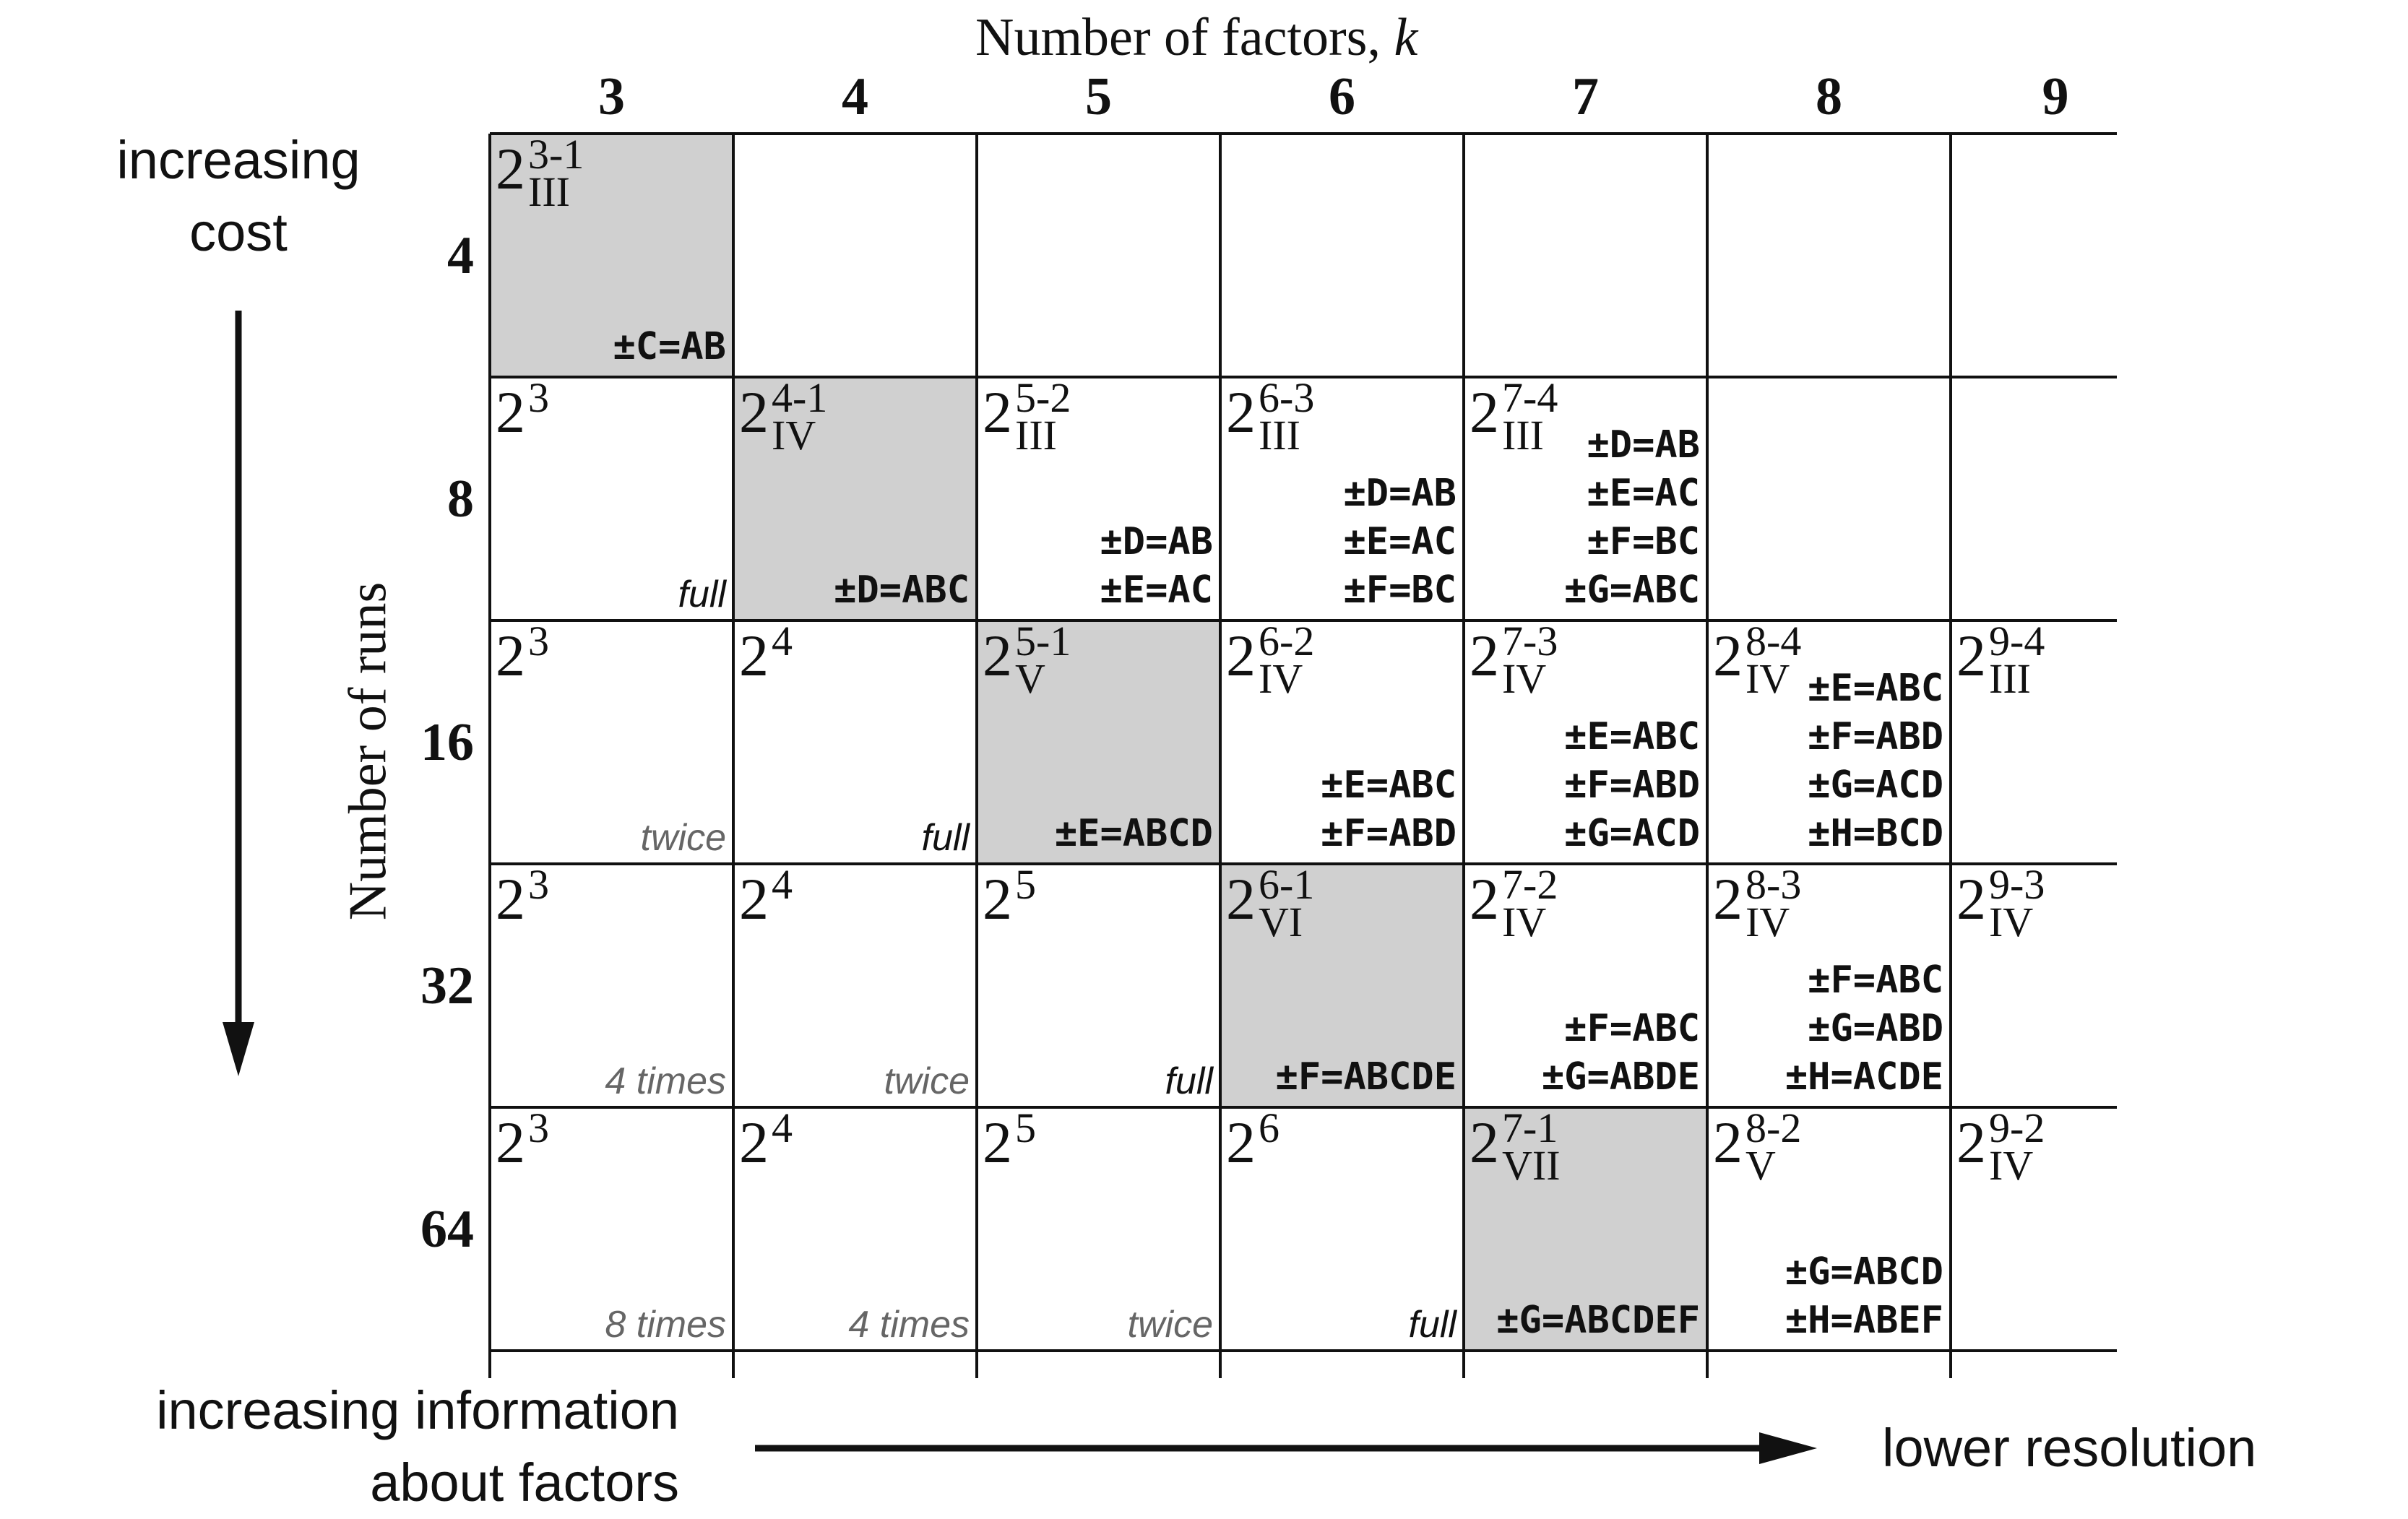 The height and width of the screenshot is (1519, 2408). Describe the element at coordinates (1875, 1028) in the screenshot. I see `generator: ±G=ABD` at that location.